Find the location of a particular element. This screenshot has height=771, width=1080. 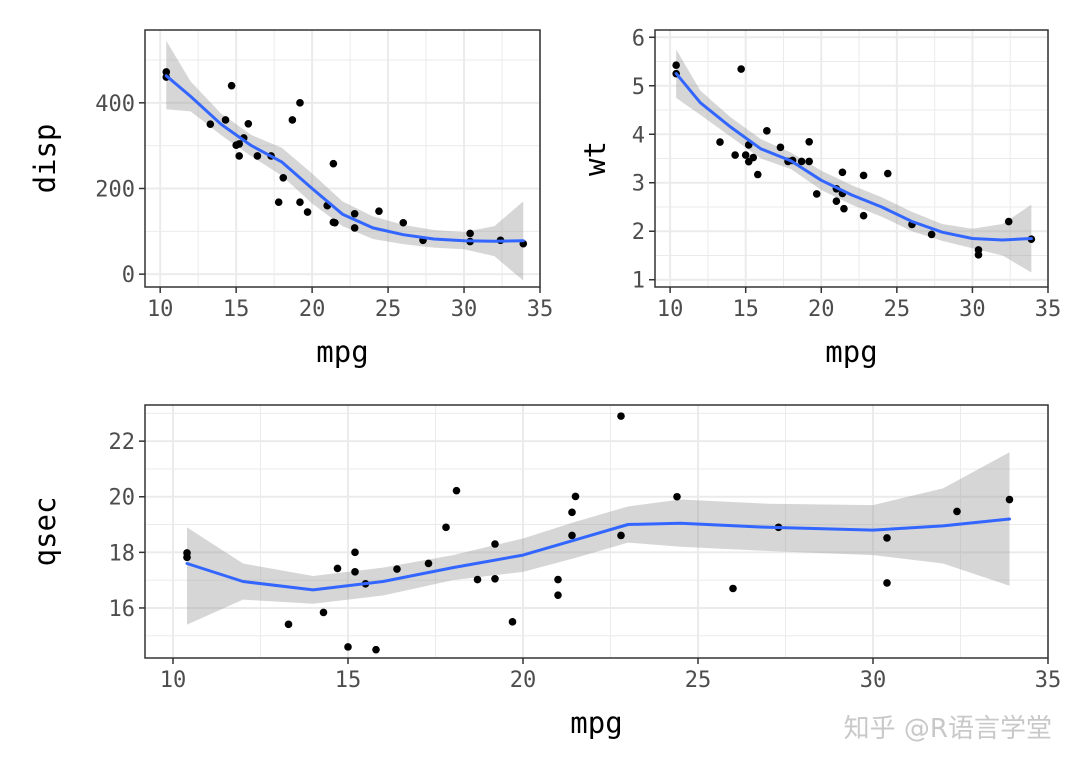

disp-x-tick-label: 20 is located at coordinates (312, 309).